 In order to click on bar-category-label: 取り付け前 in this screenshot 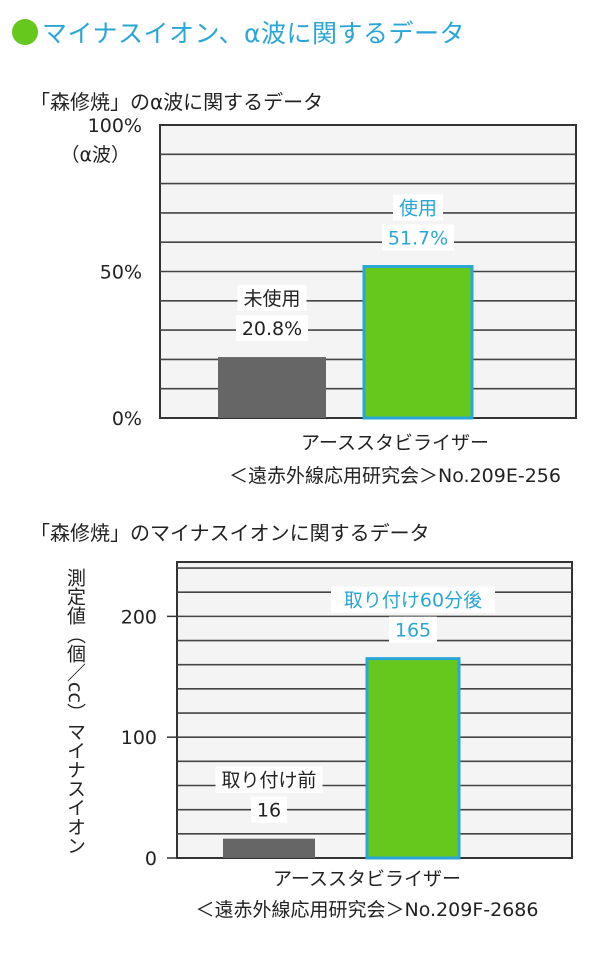, I will do `click(268, 781)`.